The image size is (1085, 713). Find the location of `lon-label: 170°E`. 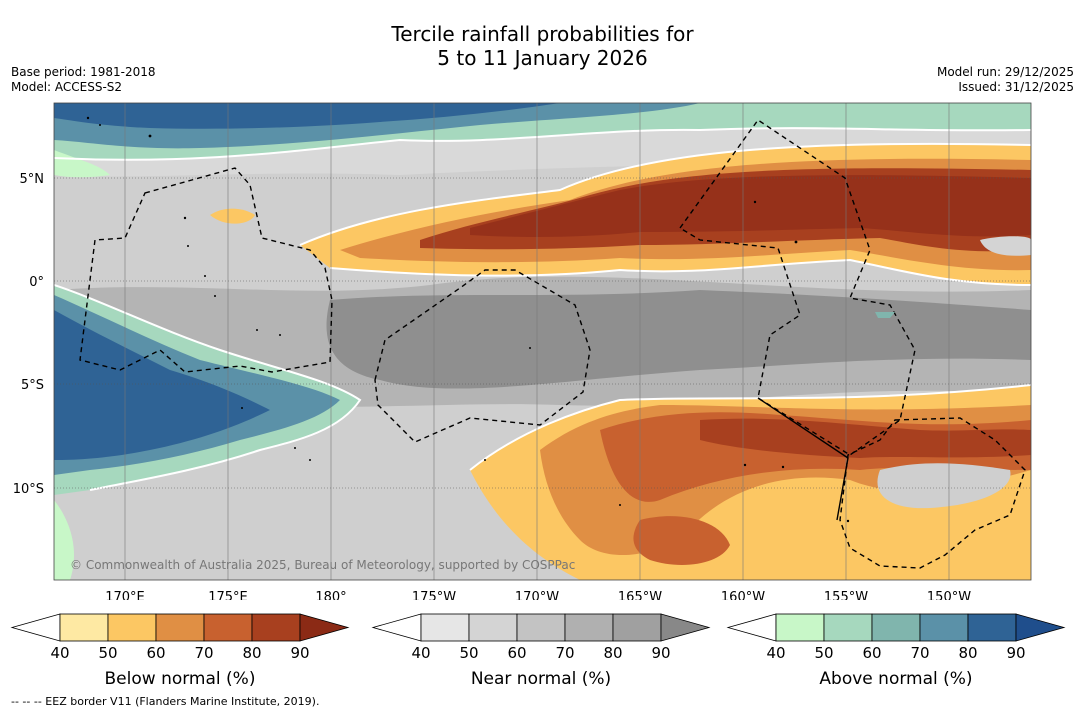

lon-label: 170°E is located at coordinates (125, 595).